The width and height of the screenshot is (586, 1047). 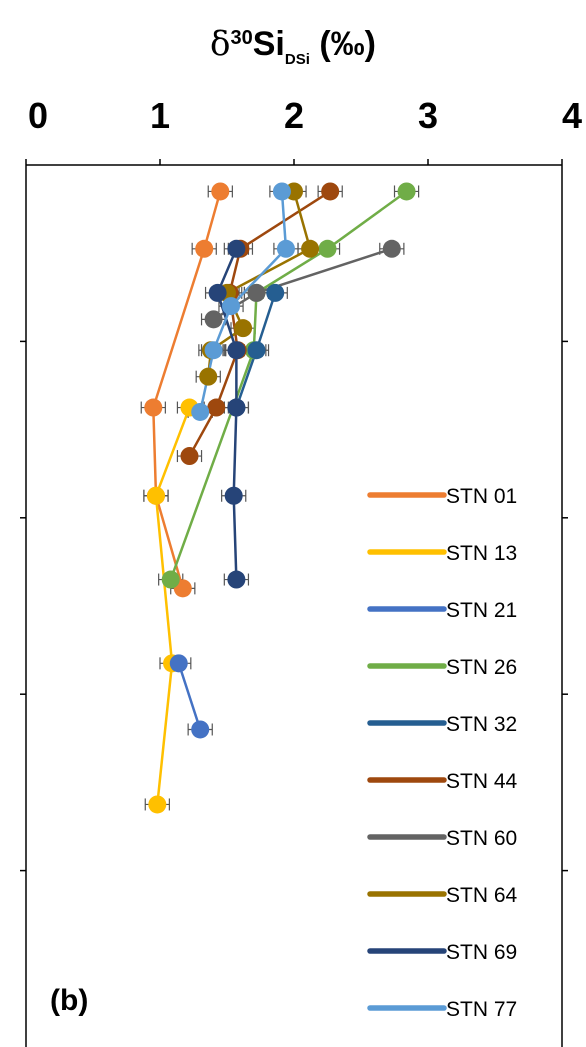 I want to click on legend-label-stn-26: STN 26, so click(x=481, y=667).